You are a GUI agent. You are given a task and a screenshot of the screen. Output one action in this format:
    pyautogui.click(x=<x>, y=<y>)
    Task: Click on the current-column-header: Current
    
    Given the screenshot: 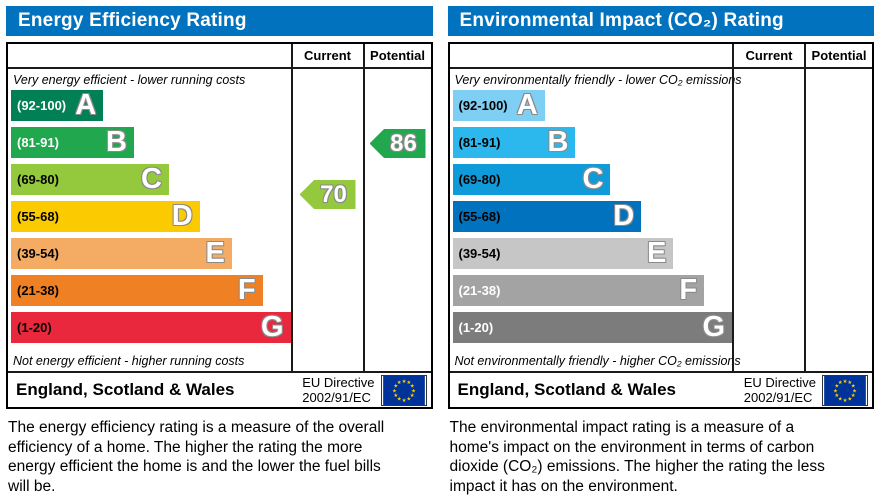 What is the action you would take?
    pyautogui.click(x=326, y=55)
    